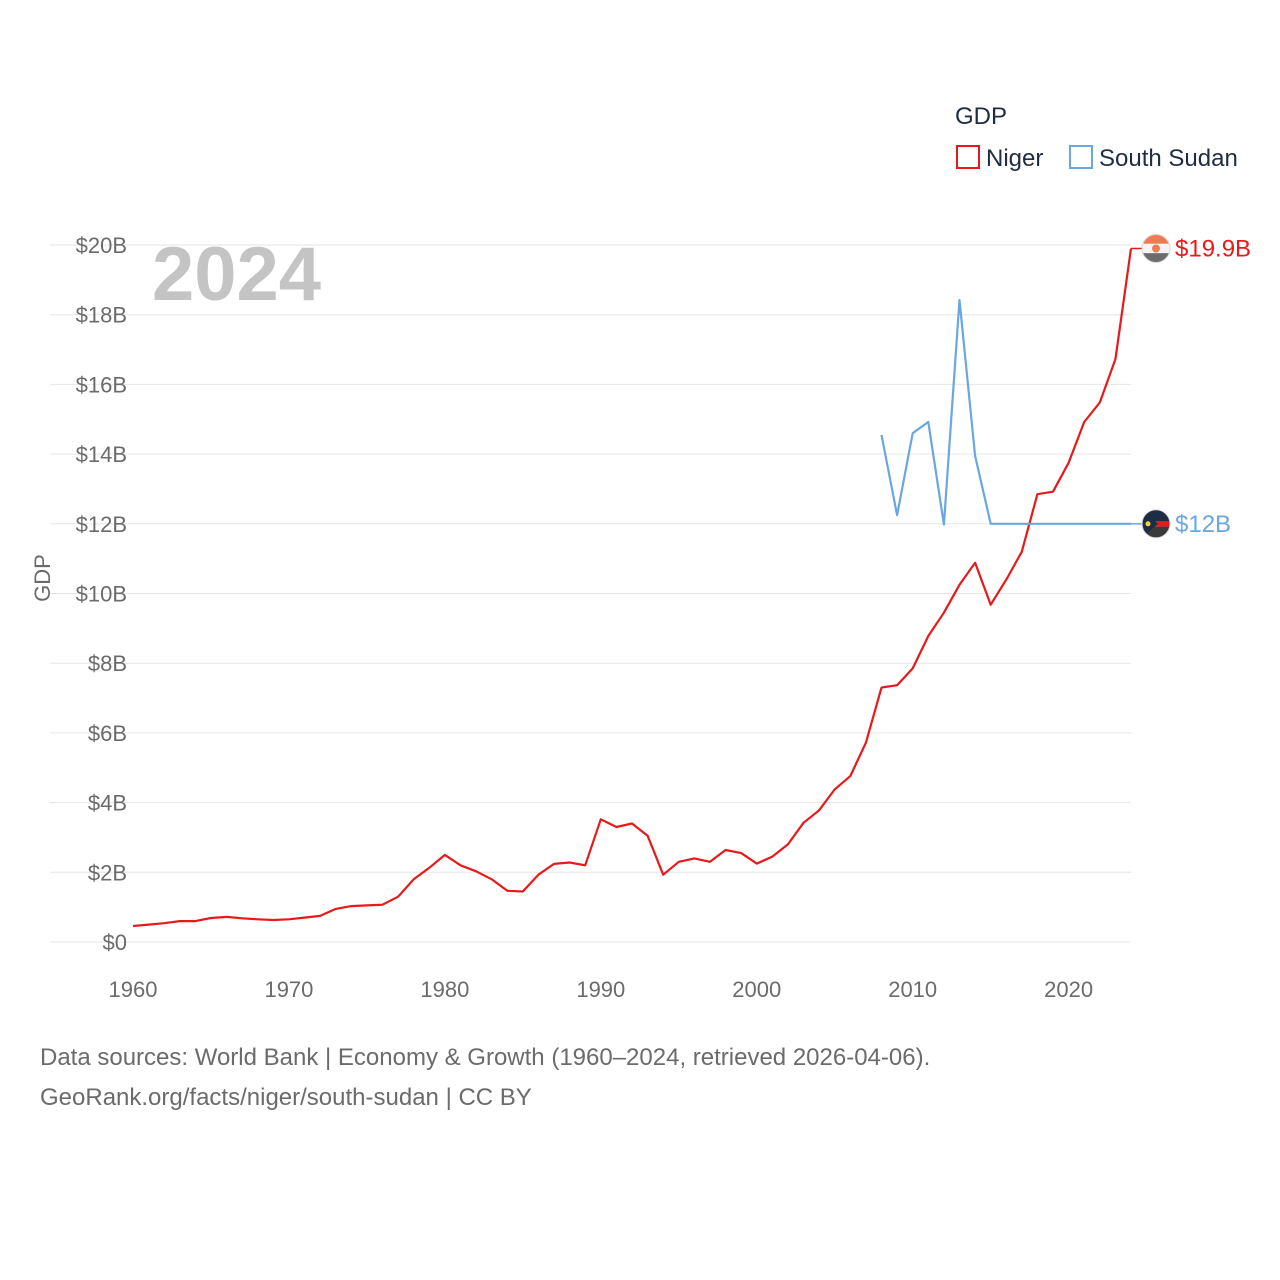 The image size is (1280, 1280). What do you see at coordinates (42, 578) in the screenshot?
I see `y-axis-title: GDP` at bounding box center [42, 578].